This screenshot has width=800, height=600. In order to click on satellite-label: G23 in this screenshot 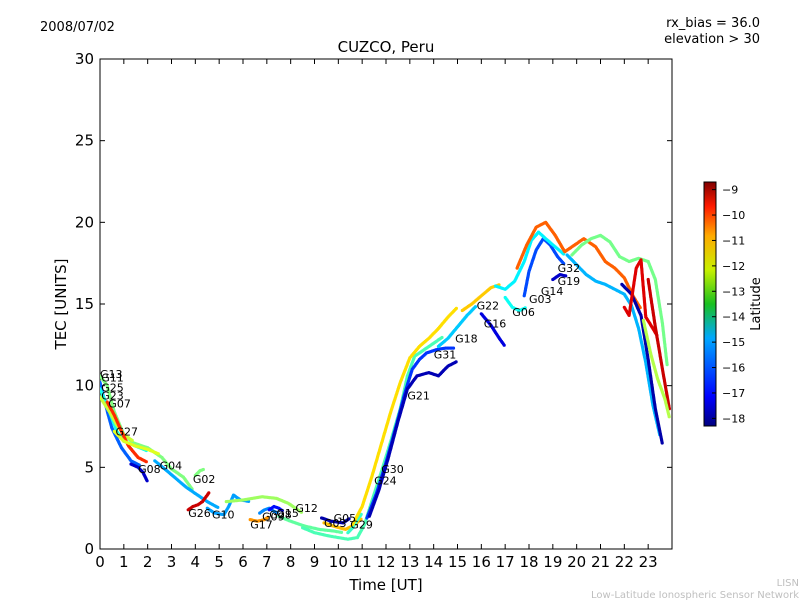, I will do `click(112, 396)`.